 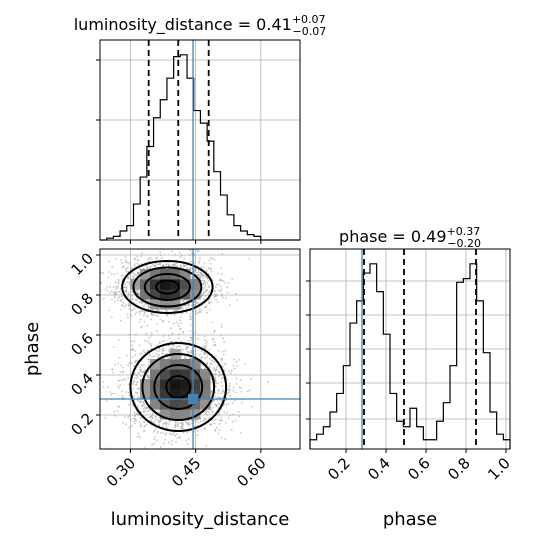 What do you see at coordinates (200, 147) in the screenshot?
I see `hist-luminosity-distance-step` at bounding box center [200, 147].